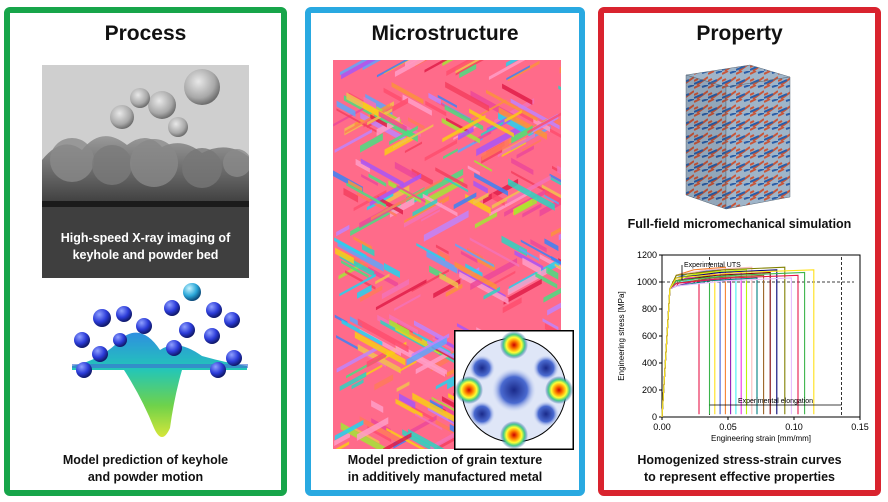 This screenshot has height=502, width=888. What do you see at coordinates (145, 33) in the screenshot?
I see `process-title: Process` at bounding box center [145, 33].